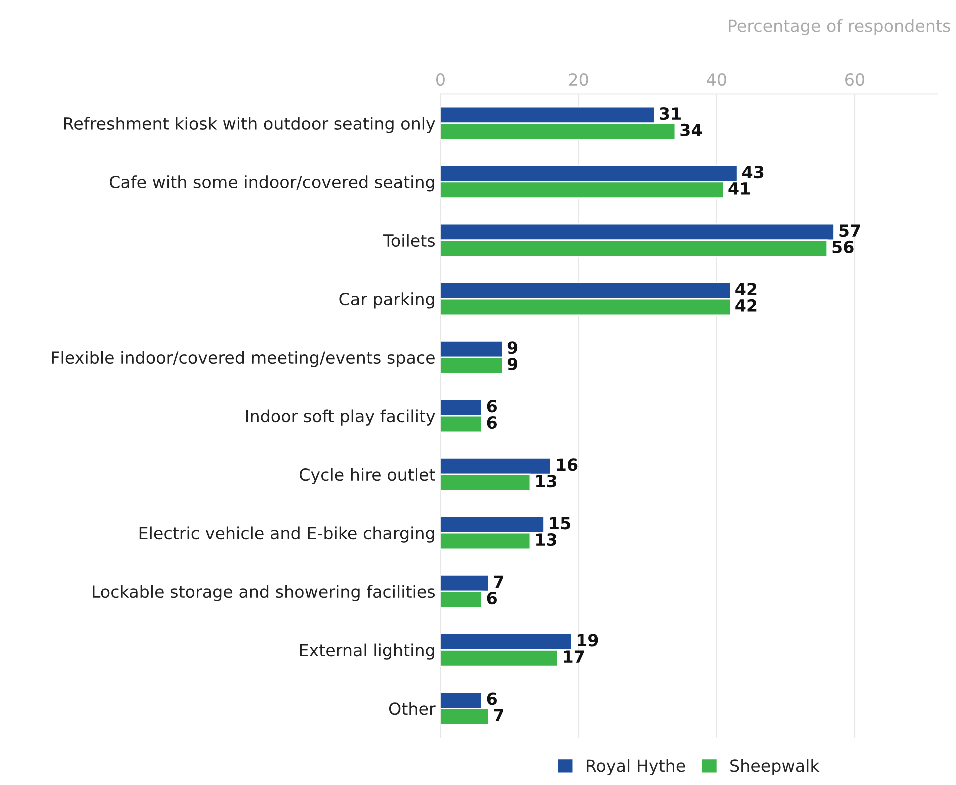 The height and width of the screenshot is (785, 956). Describe the element at coordinates (341, 418) in the screenshot. I see `y-tick-label: Indoor soft play facility` at that location.